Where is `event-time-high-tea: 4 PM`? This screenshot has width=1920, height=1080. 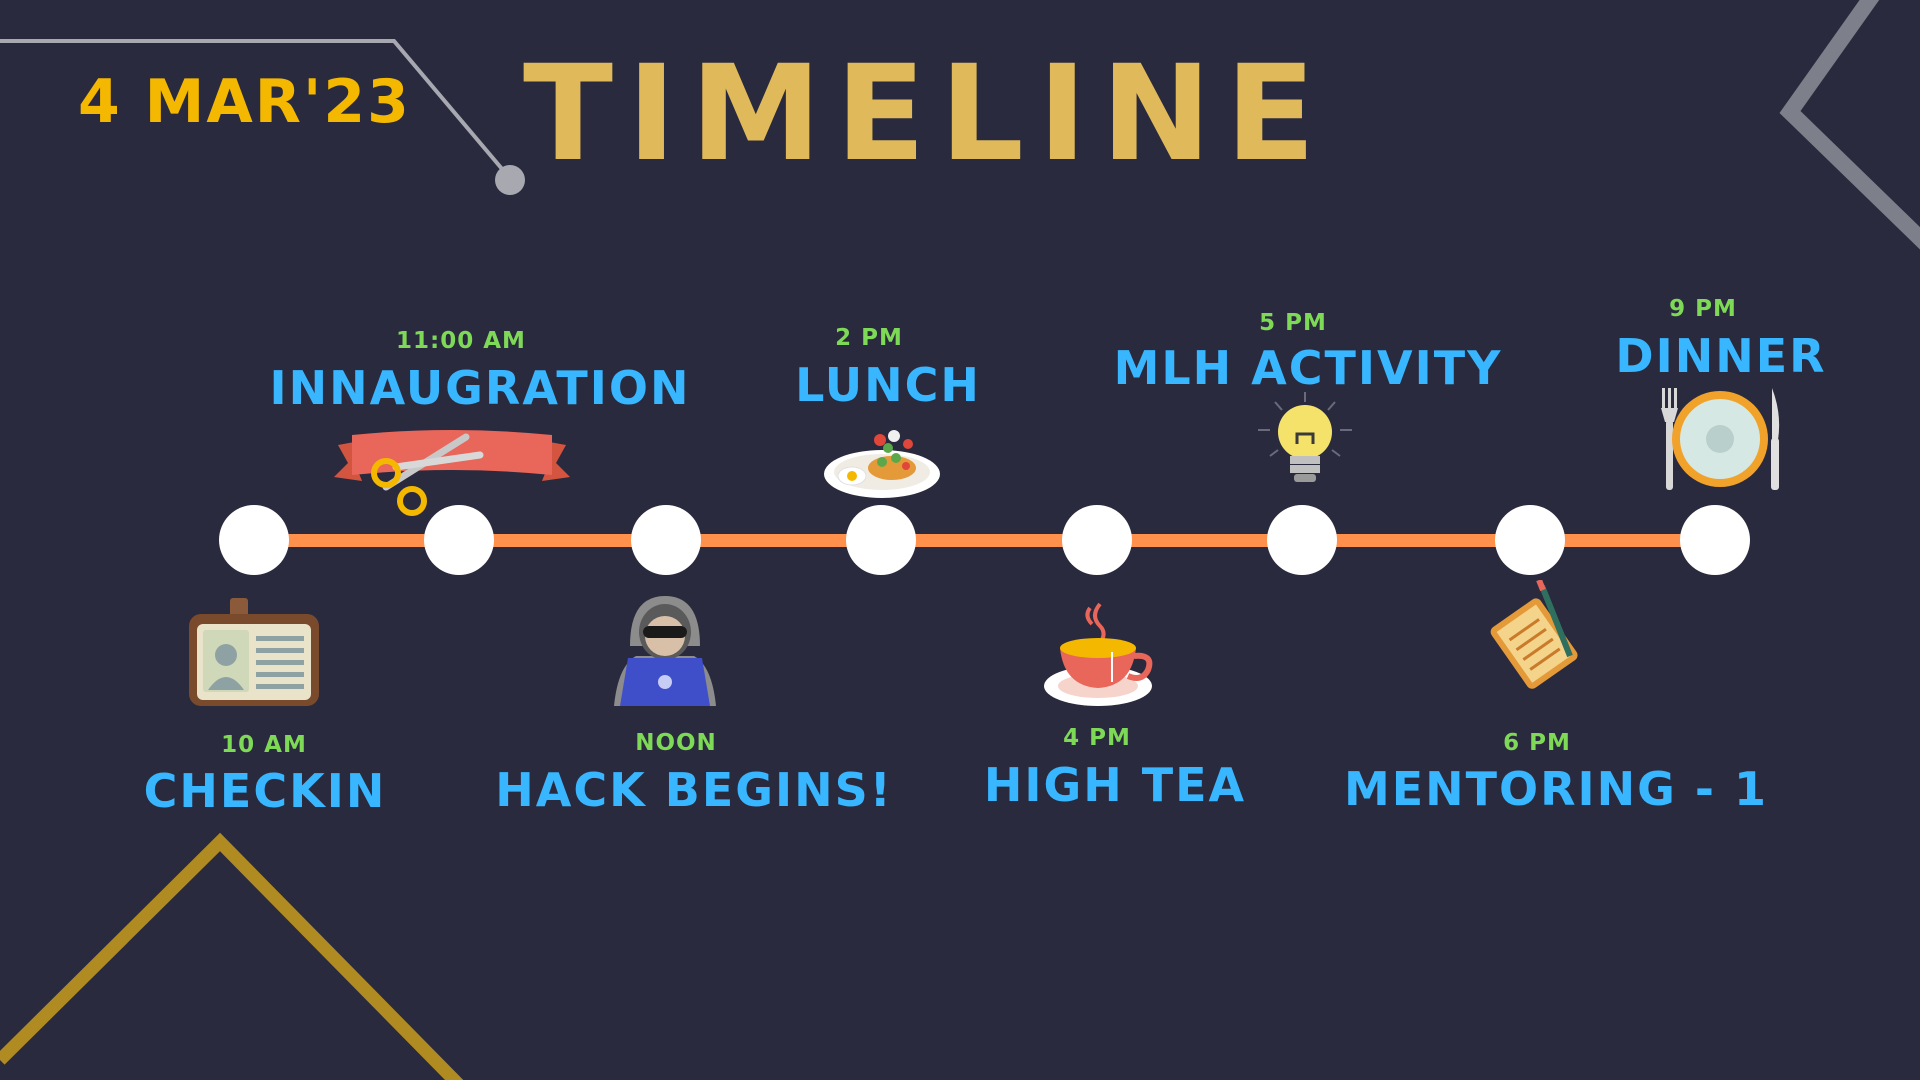
event-time-high-tea: 4 PM is located at coordinates (1097, 738).